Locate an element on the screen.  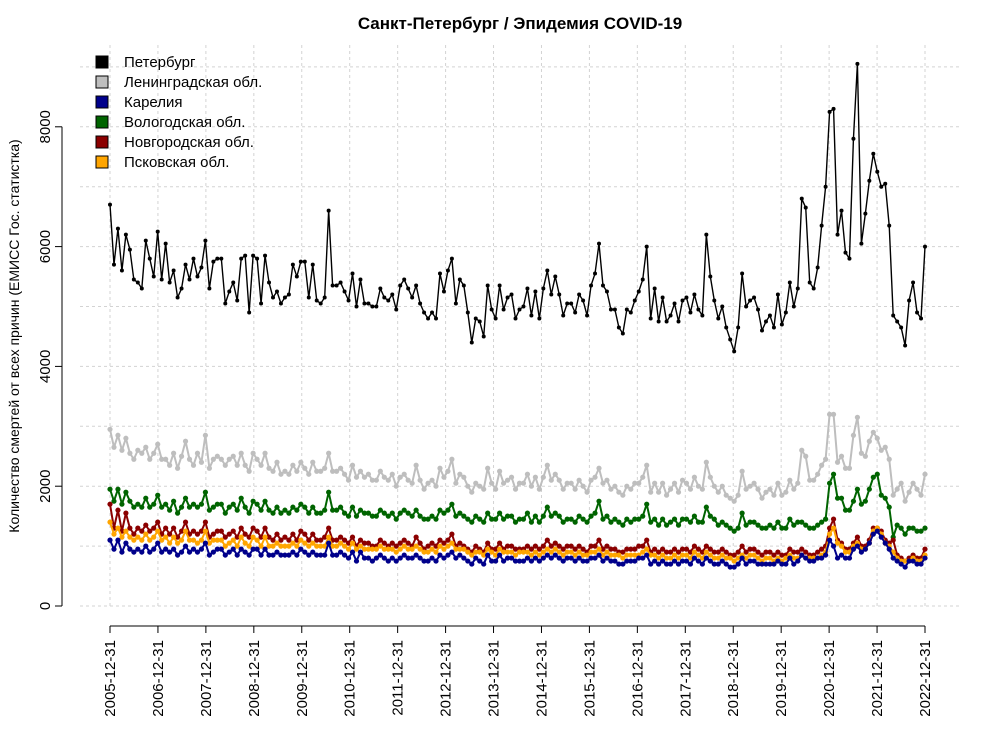
x-tick-label: 2012-12-31 is located at coordinates (446, 678).